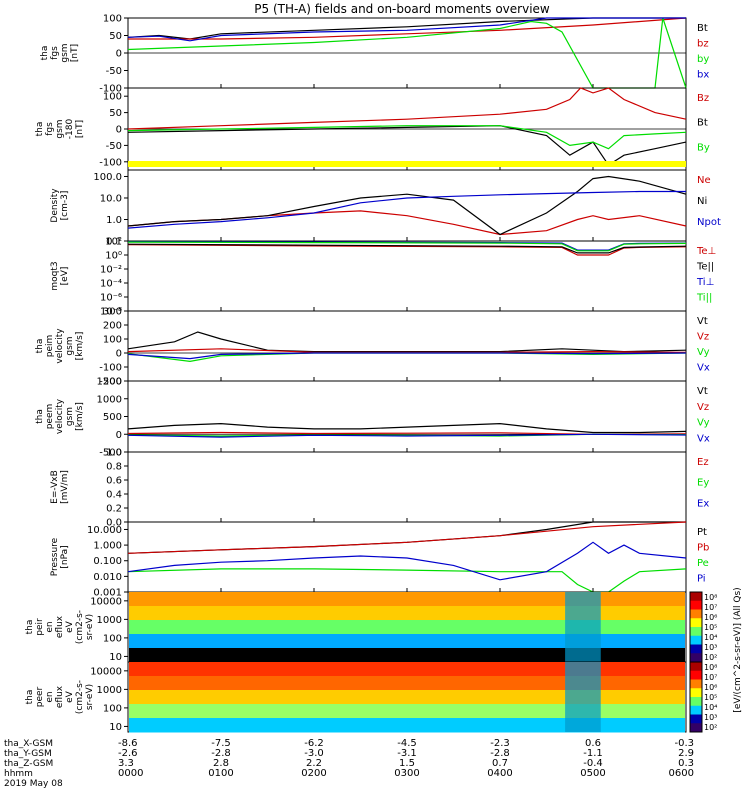 This screenshot has height=804, width=750. Describe the element at coordinates (107, 177) in the screenshot. I see `y-tick-label: 100.0` at that location.